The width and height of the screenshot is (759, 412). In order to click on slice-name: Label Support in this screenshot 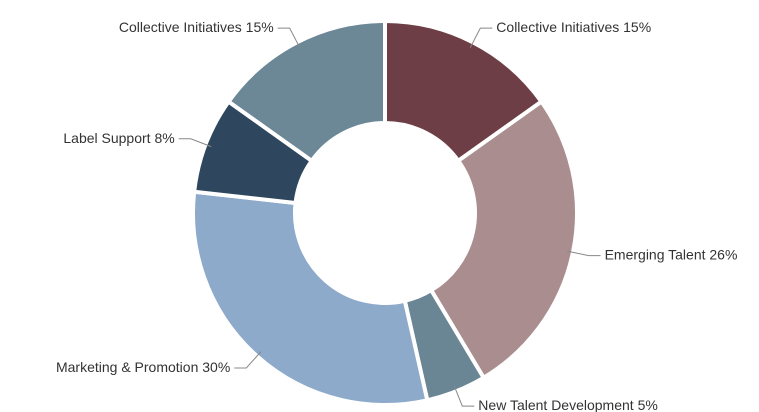, I will do `click(106, 137)`.